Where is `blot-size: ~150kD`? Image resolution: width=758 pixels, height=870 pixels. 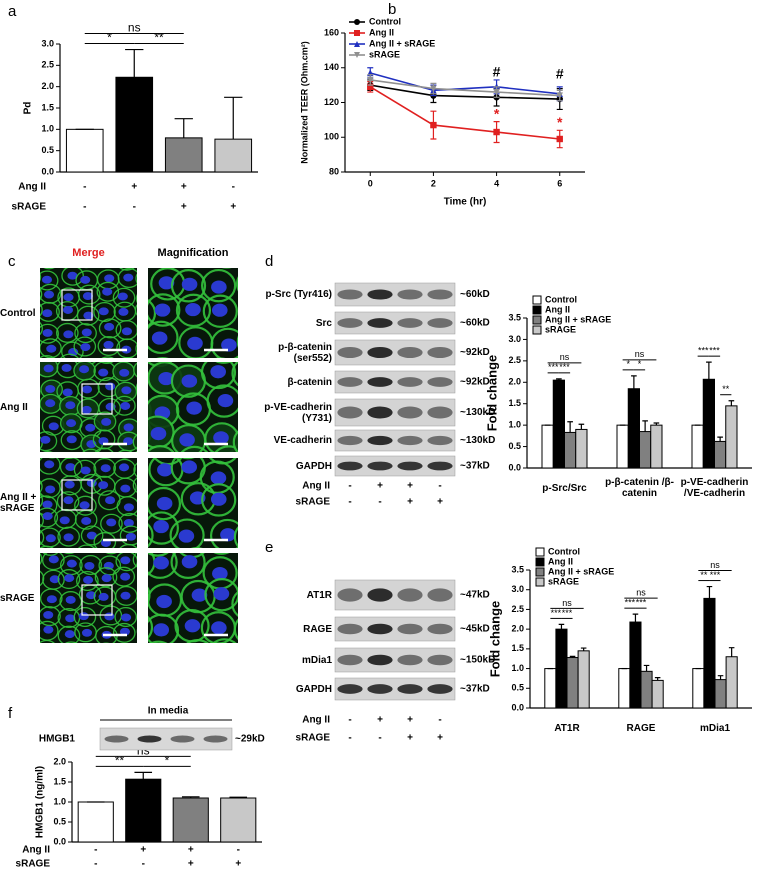 blot-size: ~150kD is located at coordinates (477, 660).